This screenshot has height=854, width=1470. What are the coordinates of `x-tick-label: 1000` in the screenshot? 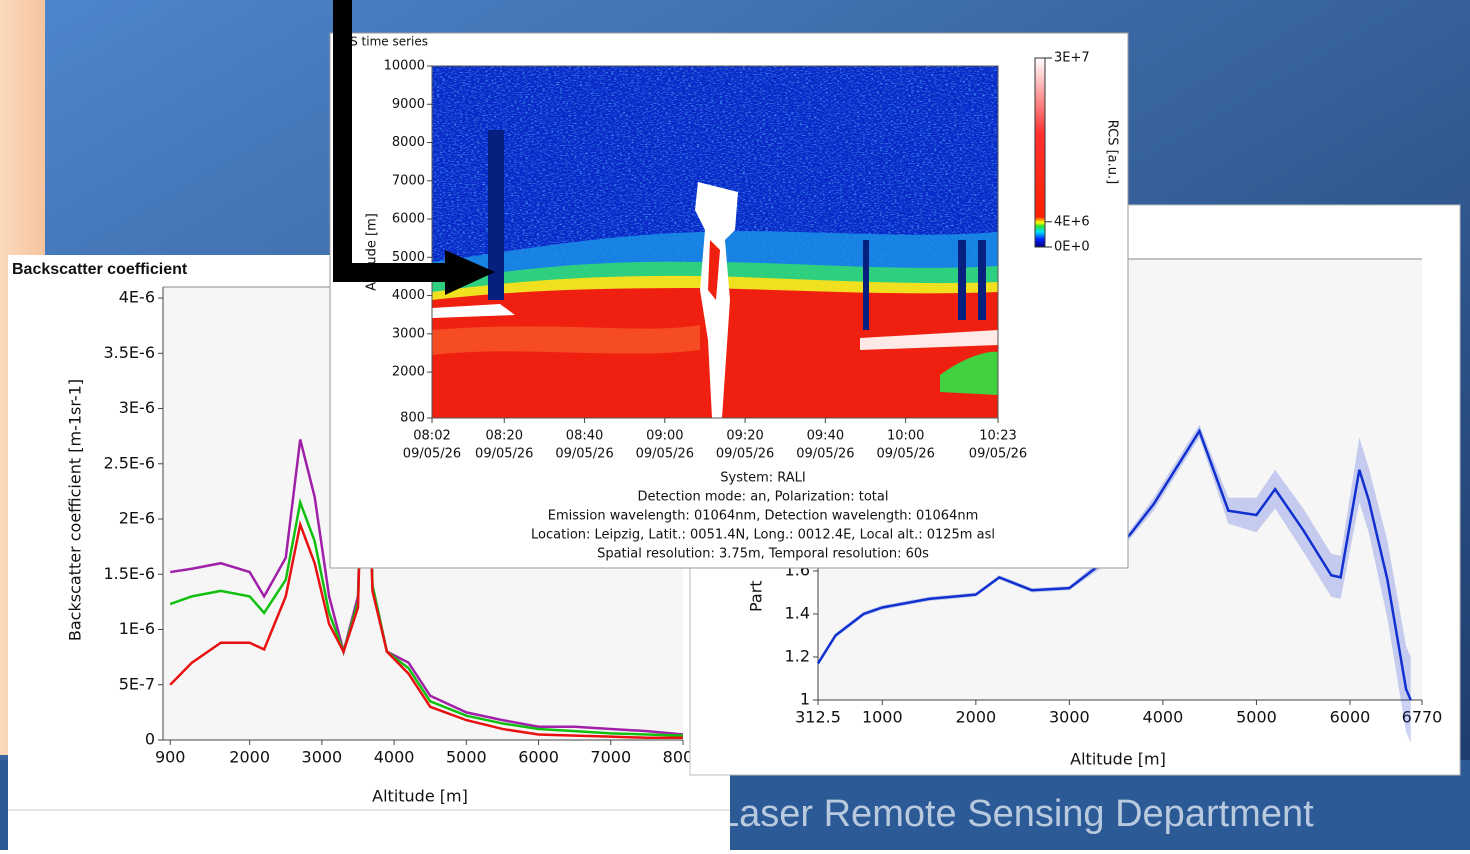 It's located at (882, 717).